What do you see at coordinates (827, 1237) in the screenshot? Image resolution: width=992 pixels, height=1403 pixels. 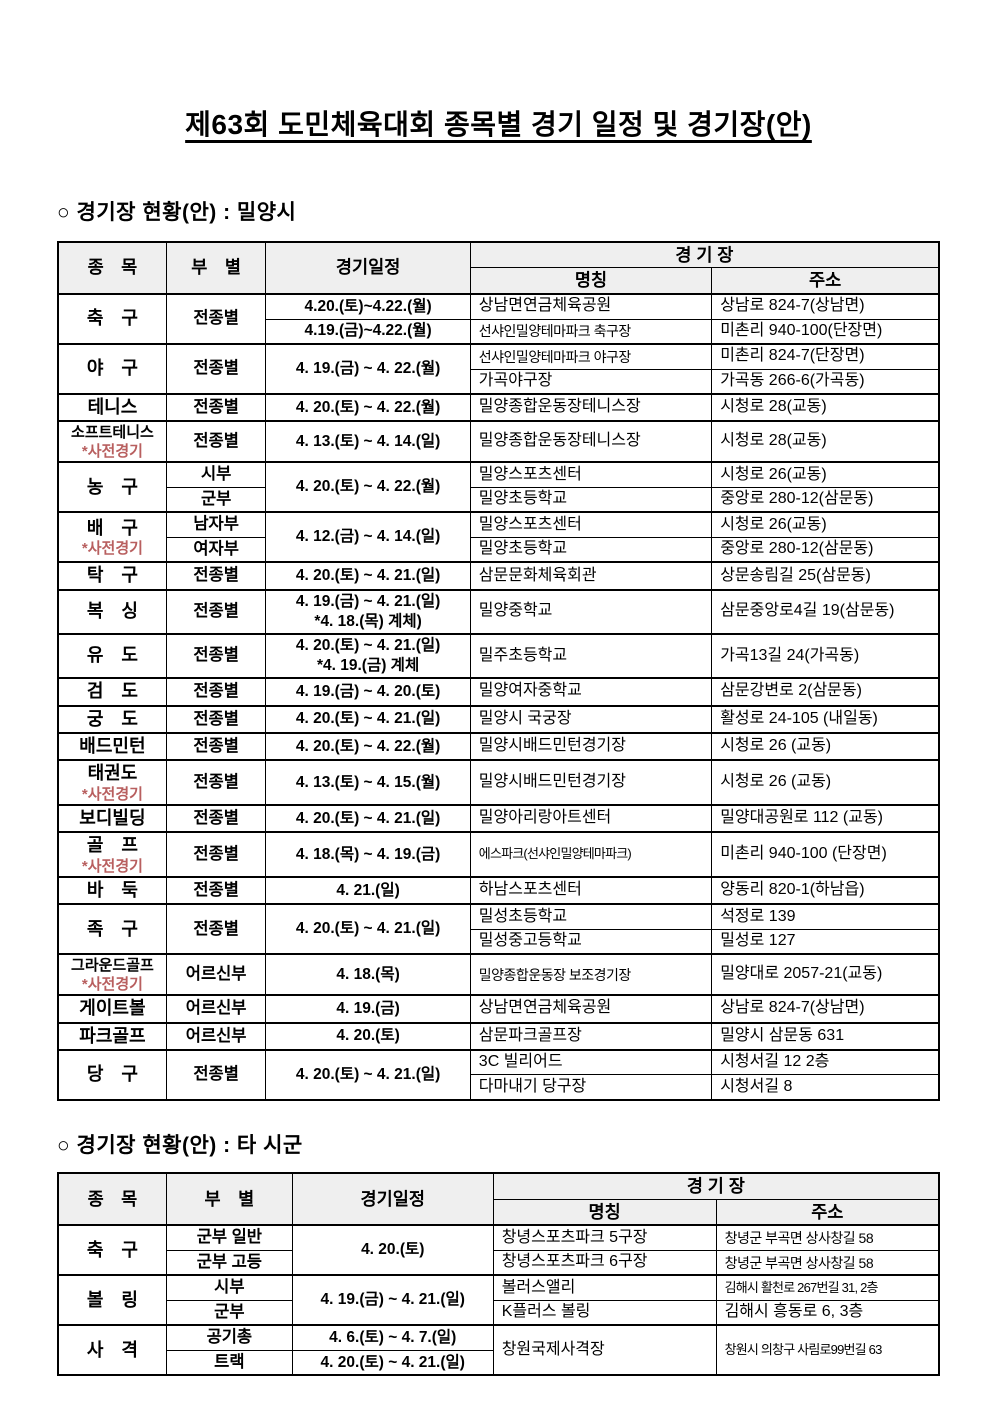 I see `venue-address-cell: 창녕군 부곡면 상사창길 58` at bounding box center [827, 1237].